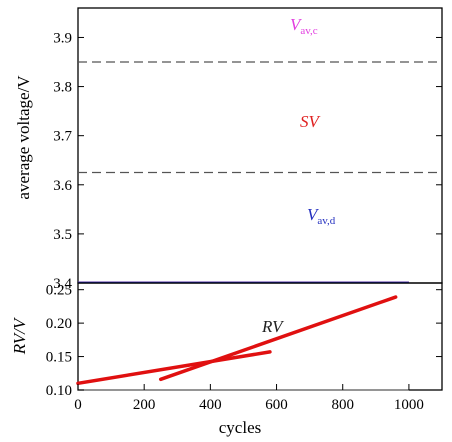 The width and height of the screenshot is (452, 442). Describe the element at coordinates (23, 137) in the screenshot. I see `top-y-axis-label: average voltage/V` at that location.